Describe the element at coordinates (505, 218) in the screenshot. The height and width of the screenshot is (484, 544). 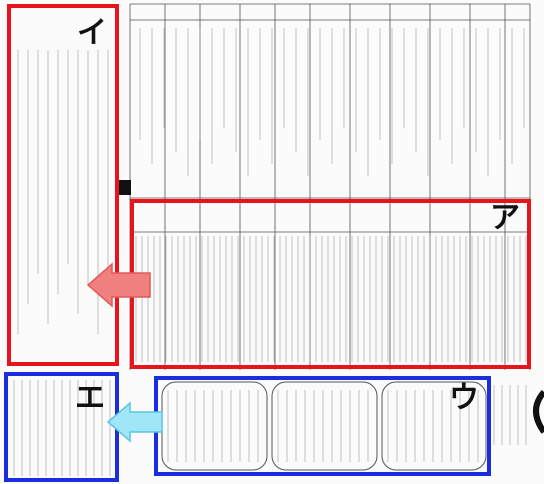
I see `callout-label: ア` at that location.